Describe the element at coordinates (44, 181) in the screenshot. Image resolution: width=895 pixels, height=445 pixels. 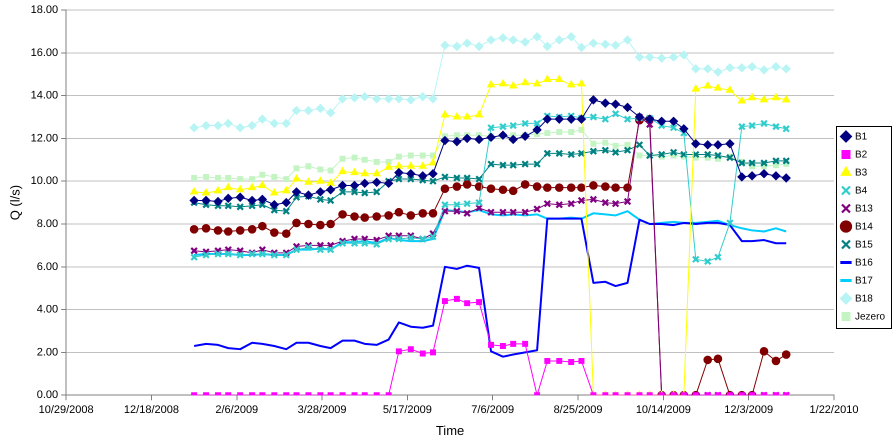
I see `y-tick-label: 10.00` at that location.